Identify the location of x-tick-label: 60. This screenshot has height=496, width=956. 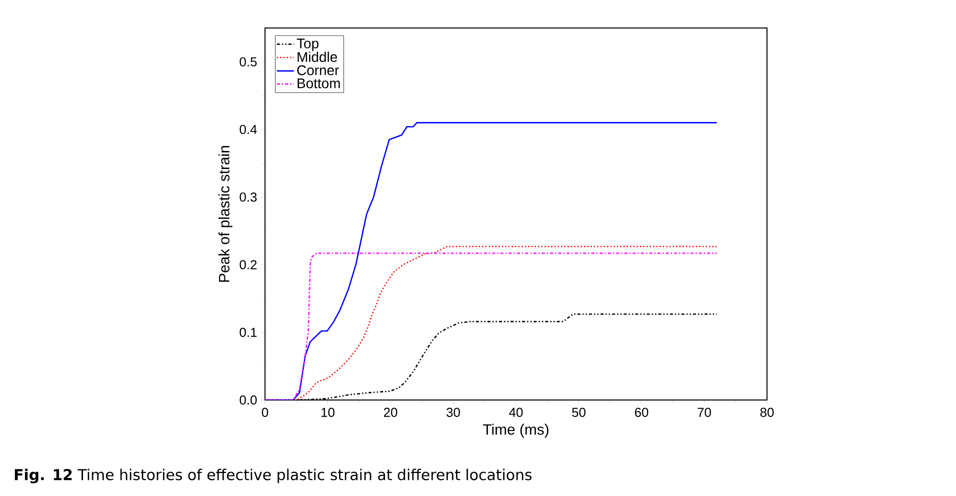
(641, 412).